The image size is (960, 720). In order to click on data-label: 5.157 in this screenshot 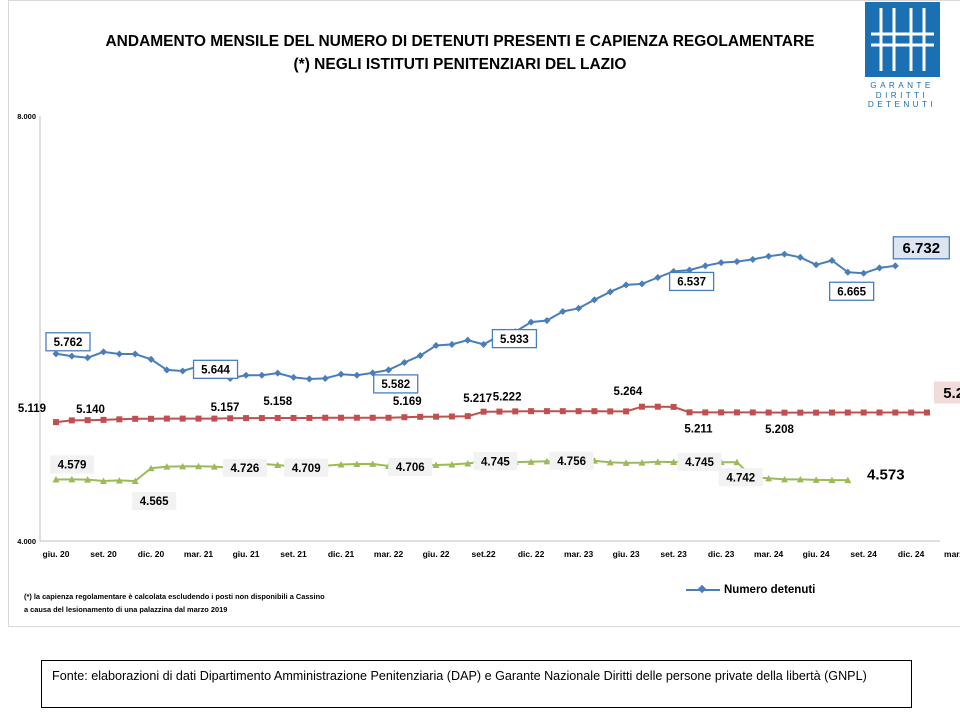, I will do `click(225, 408)`.